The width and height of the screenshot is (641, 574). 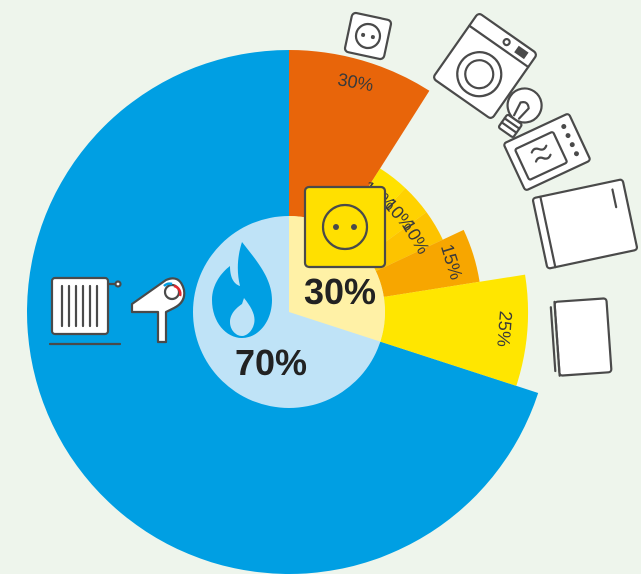 I want to click on oven-icon, so click(x=547, y=152).